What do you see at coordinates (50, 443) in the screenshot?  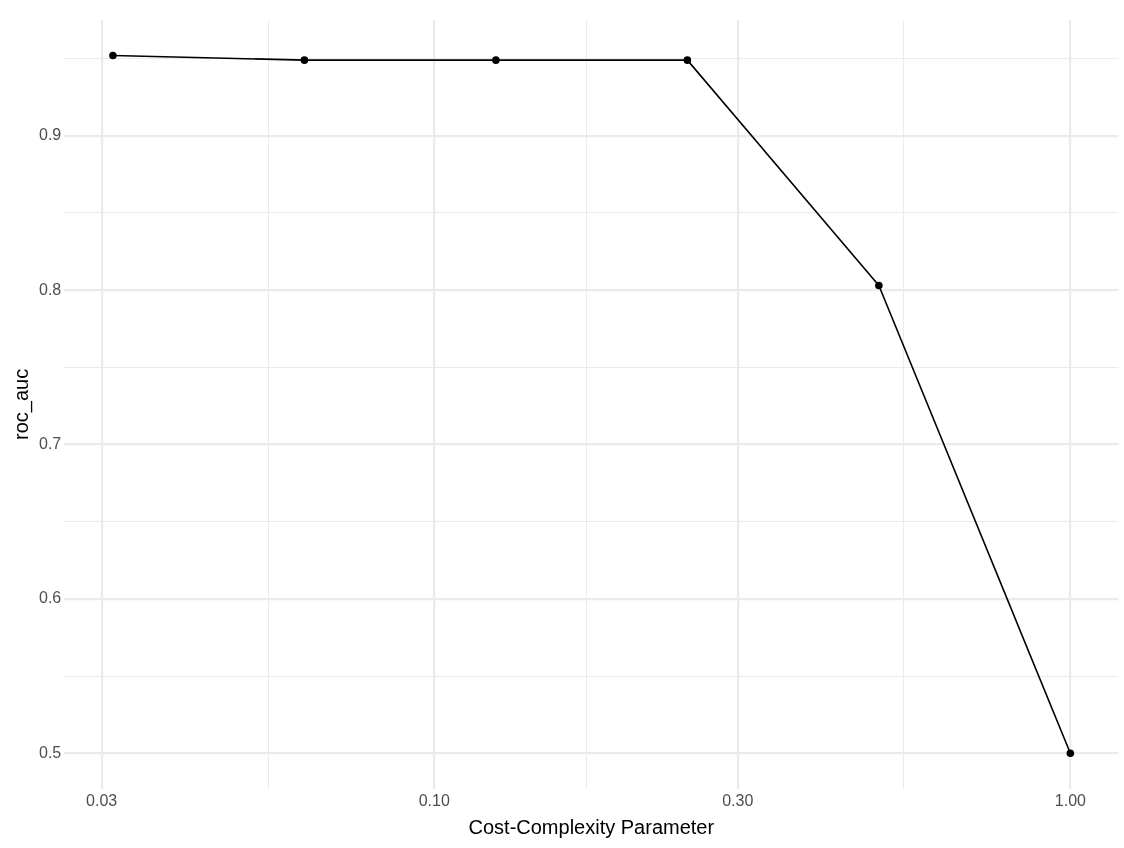 I see `y-tick-label: 0.7` at bounding box center [50, 443].